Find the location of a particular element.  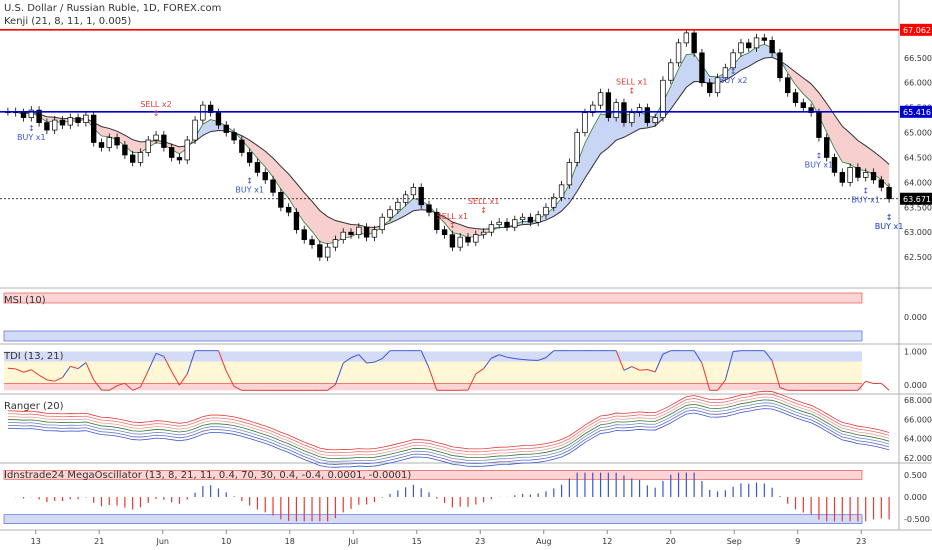

osc-upper-zone is located at coordinates (433, 475).